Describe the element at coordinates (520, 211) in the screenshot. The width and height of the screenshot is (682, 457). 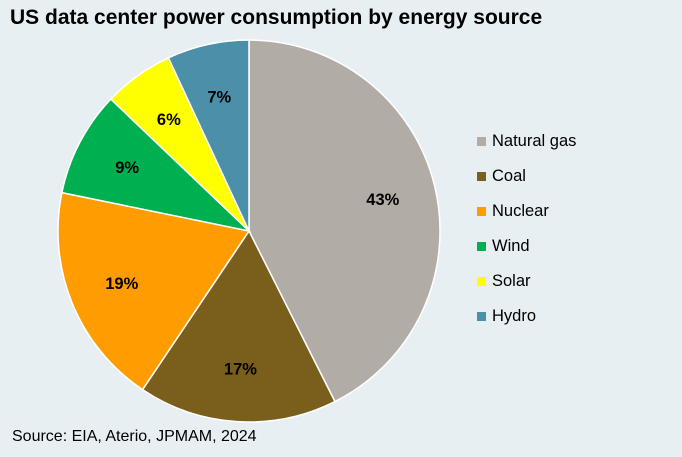
I see `legend-label-nuclear: Nuclear` at that location.